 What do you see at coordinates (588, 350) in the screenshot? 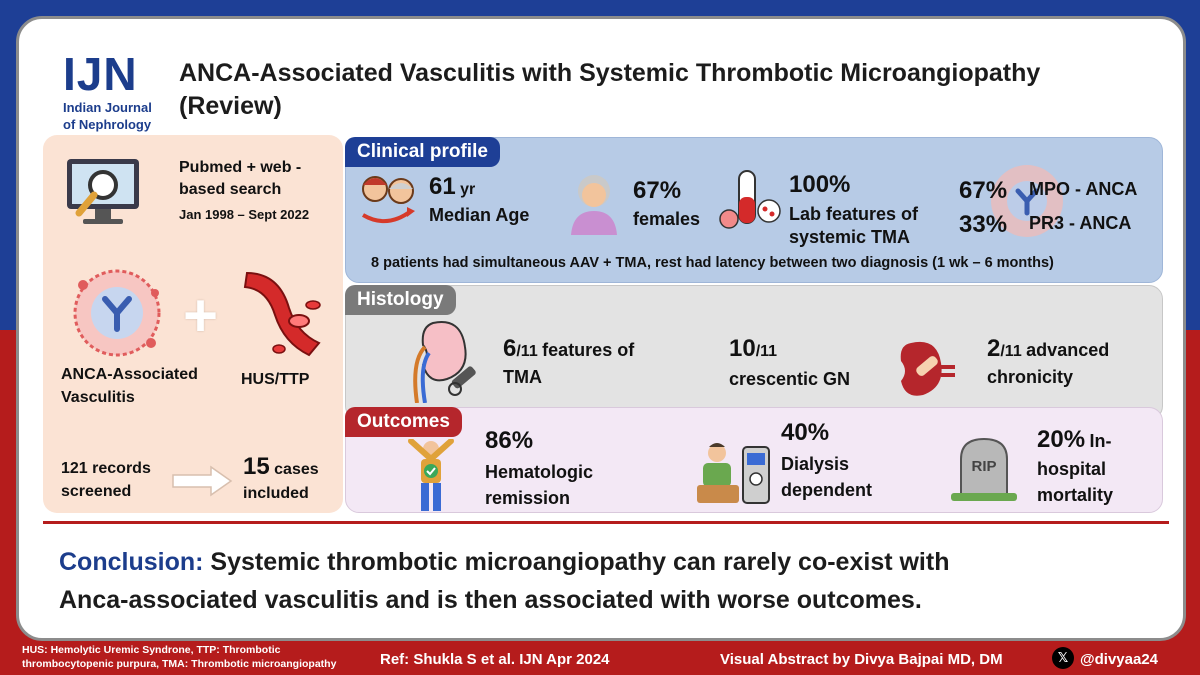
I see `tma-line1: features of` at bounding box center [588, 350].